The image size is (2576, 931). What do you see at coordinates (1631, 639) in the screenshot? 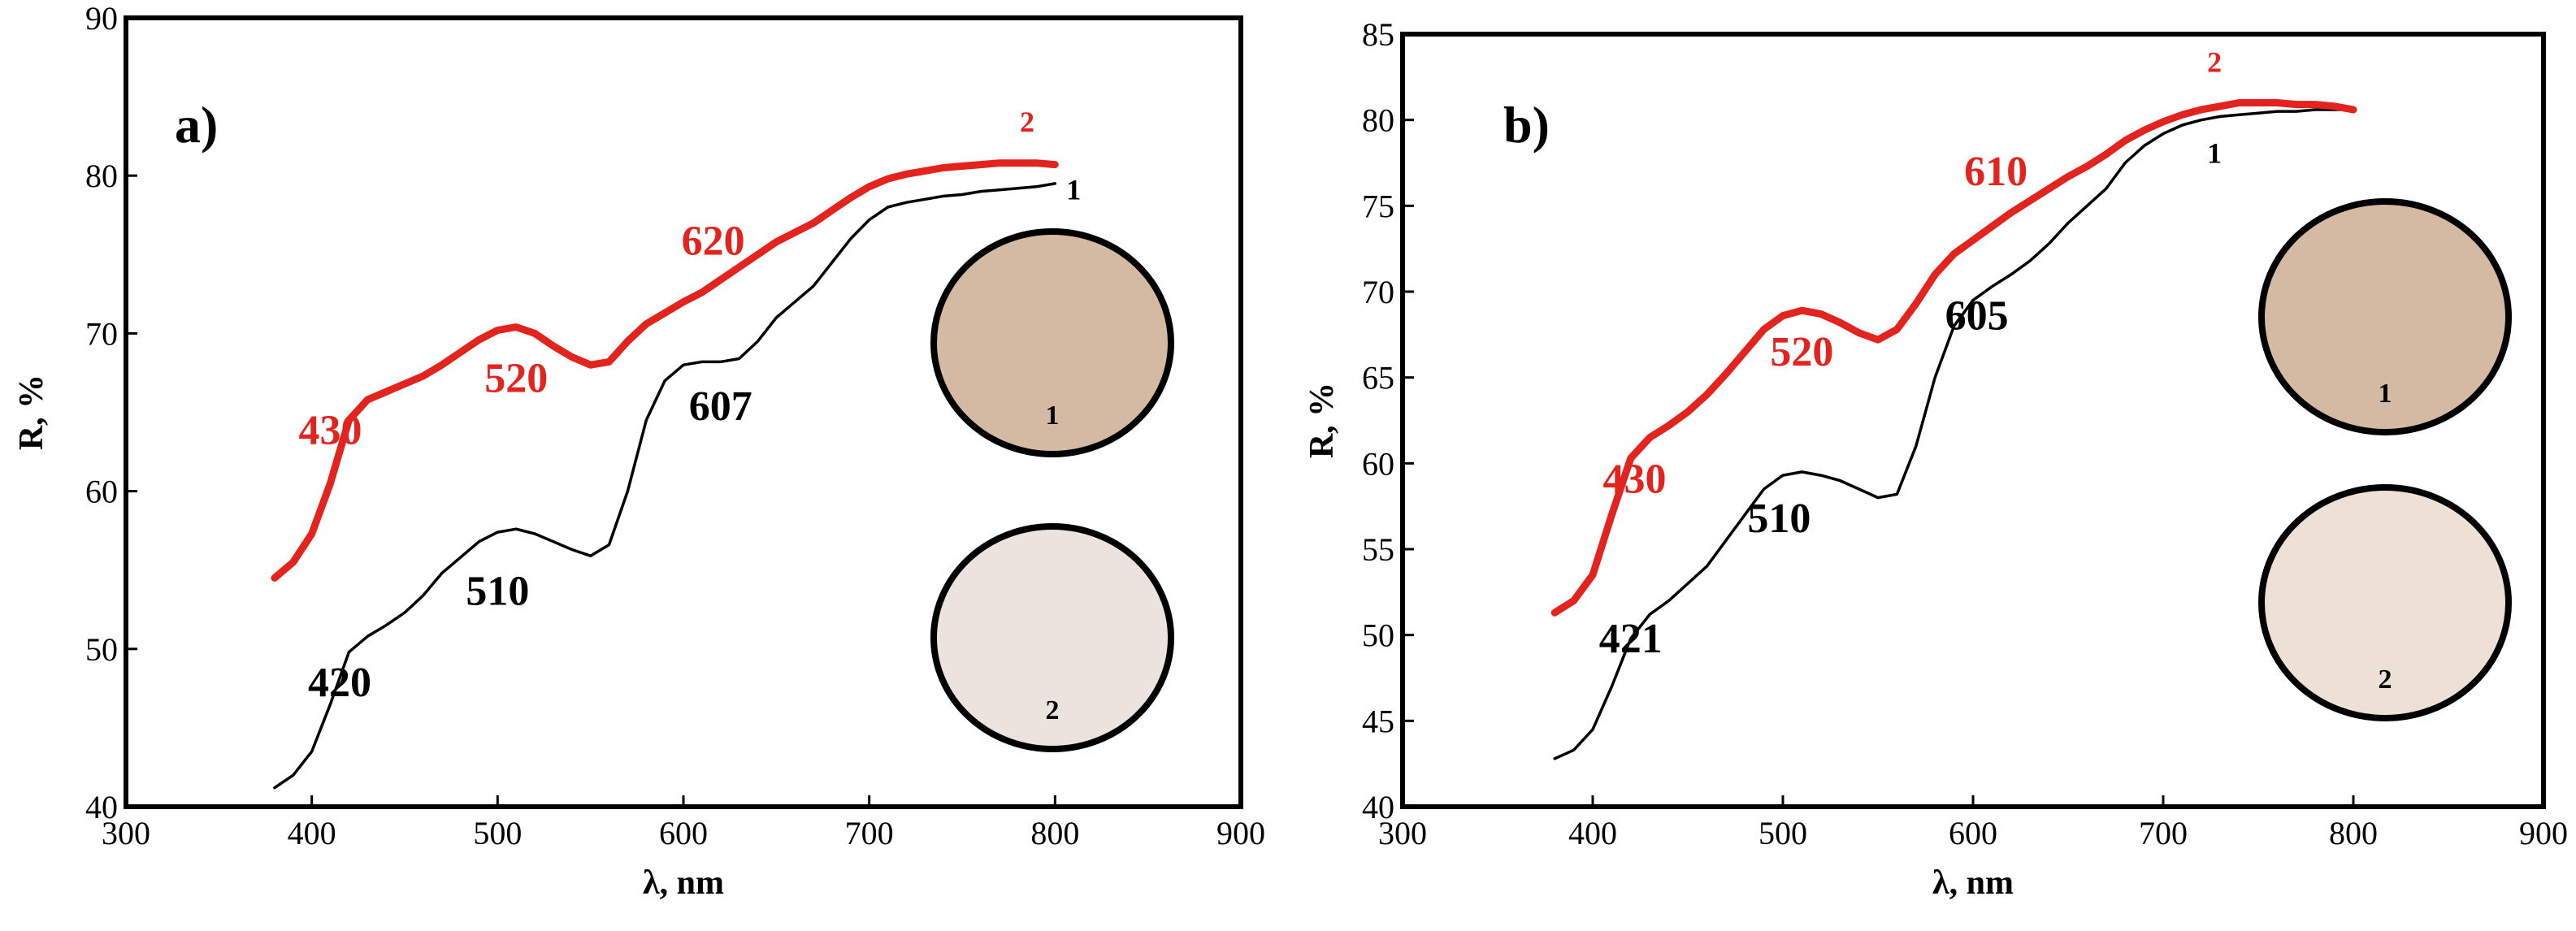
I see `peak-label: 421` at bounding box center [1631, 639].